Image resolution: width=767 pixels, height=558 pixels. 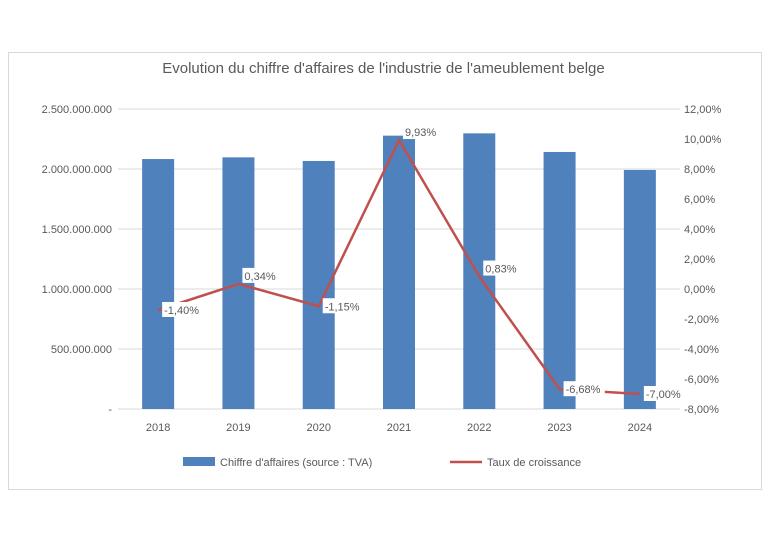 I want to click on x-tick-label: 2022, so click(x=479, y=428).